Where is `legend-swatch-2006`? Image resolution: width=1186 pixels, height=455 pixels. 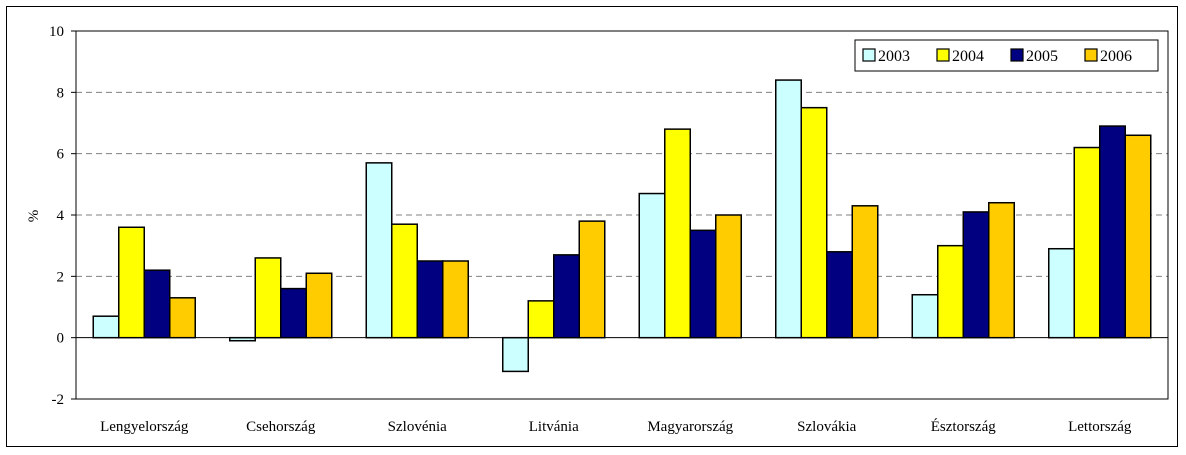
legend-swatch-2006 is located at coordinates (1091, 55).